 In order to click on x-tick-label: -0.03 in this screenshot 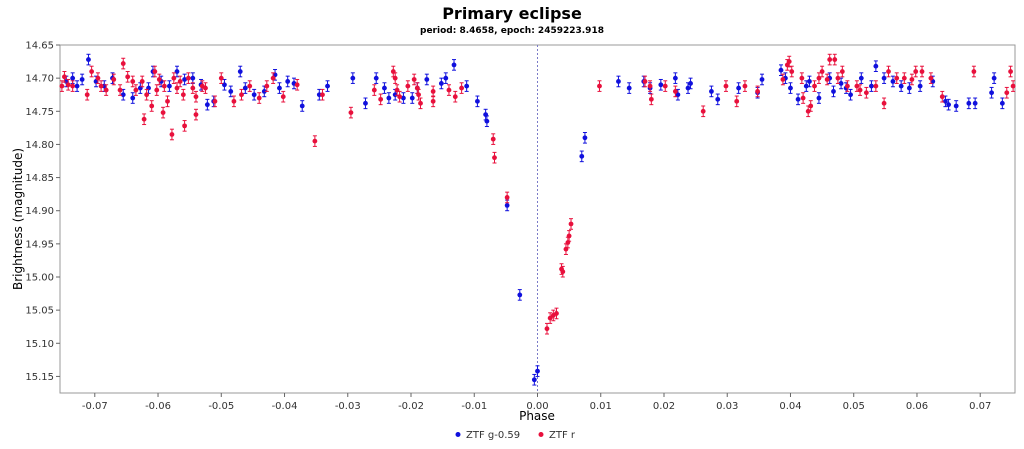, I will do `click(348, 406)`.